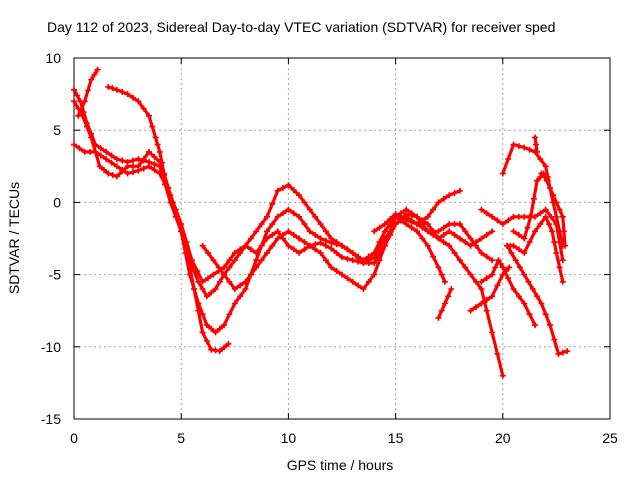 This screenshot has height=480, width=640. I want to click on y-tick-label: -15, so click(51, 419).